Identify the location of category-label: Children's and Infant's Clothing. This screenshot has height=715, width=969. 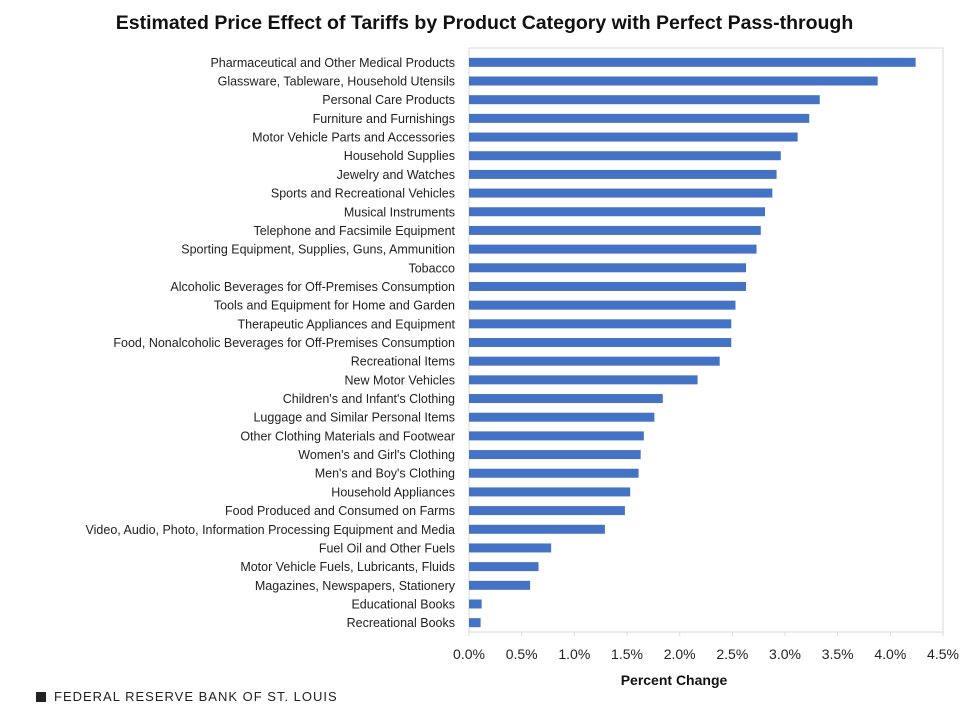
(369, 399).